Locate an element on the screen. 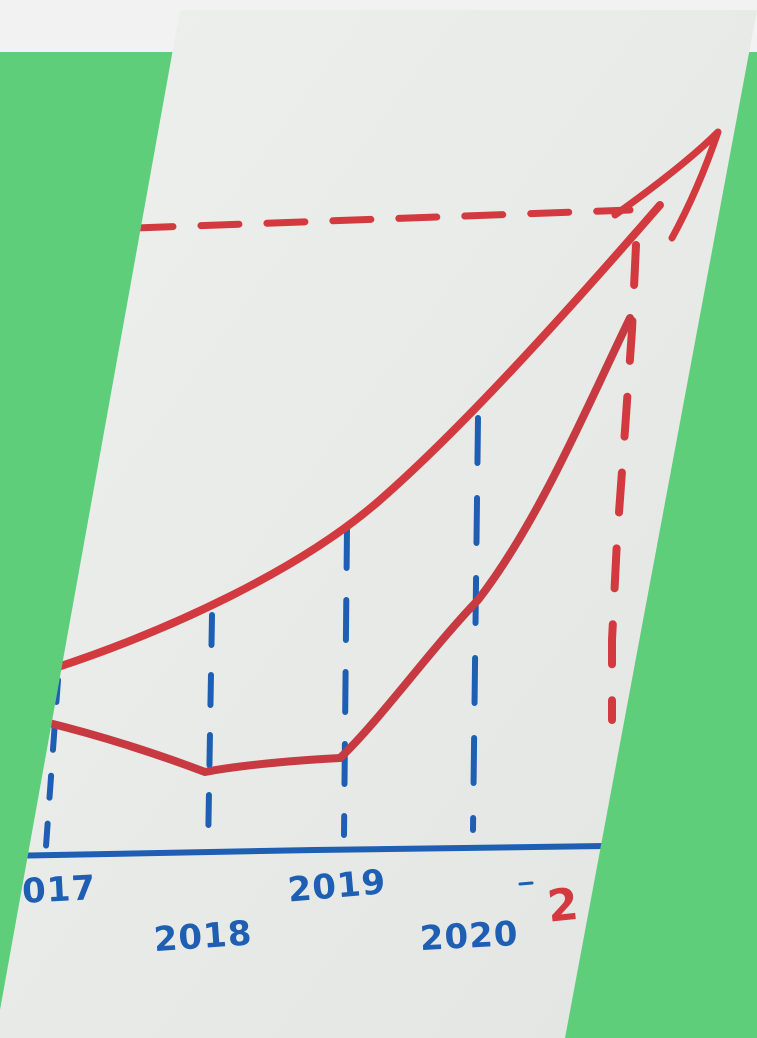 The image size is (757, 1038). target-dashed-horizontal is located at coordinates (382, 219).